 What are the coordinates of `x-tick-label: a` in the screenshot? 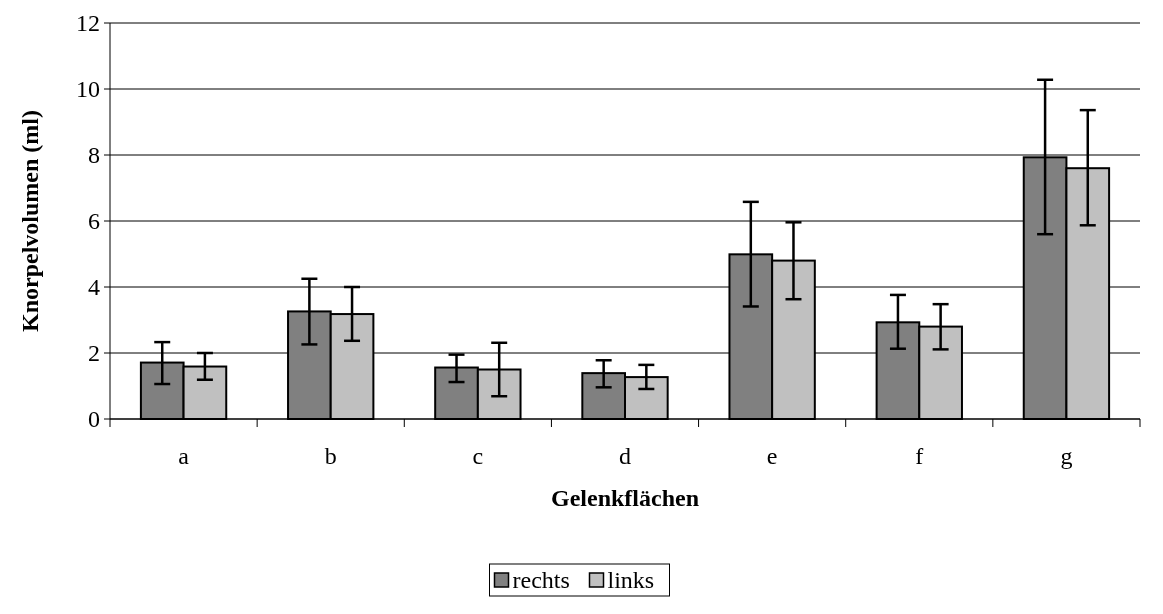 It's located at (184, 456).